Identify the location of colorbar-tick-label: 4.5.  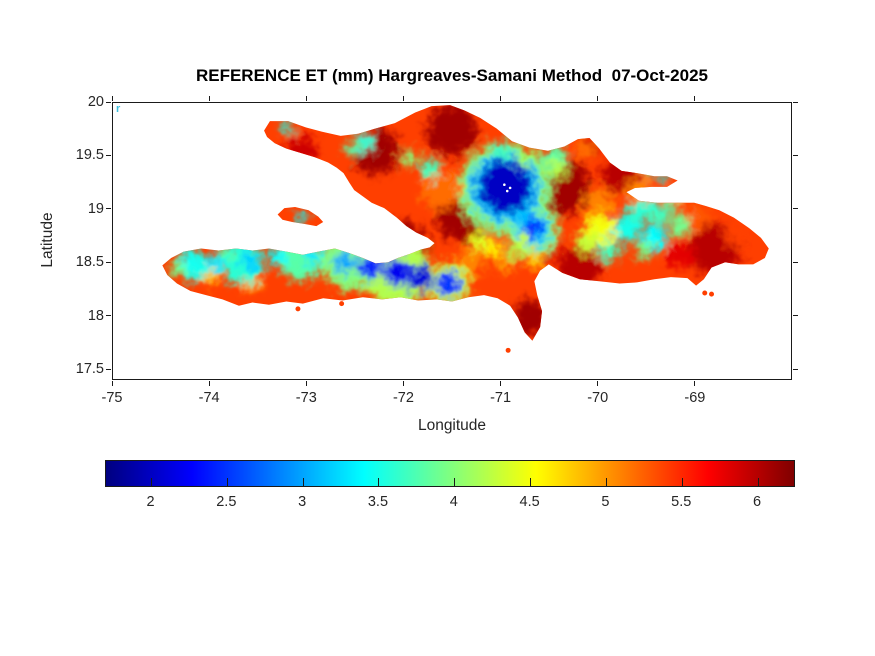
(529, 502).